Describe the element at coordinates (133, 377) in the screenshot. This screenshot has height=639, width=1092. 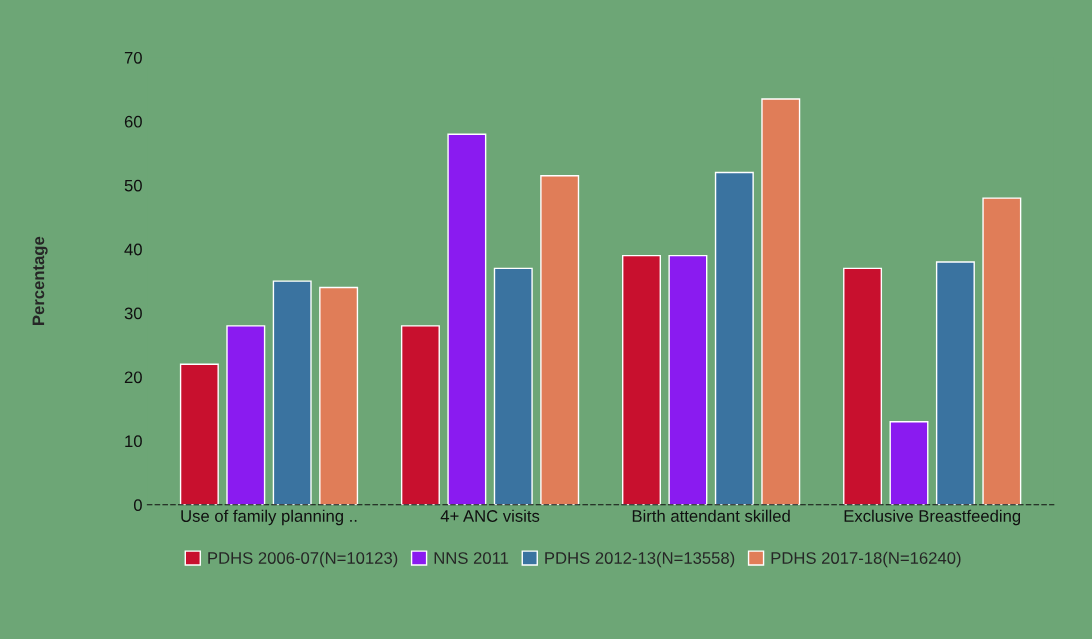
I see `y-tick-label: 20` at that location.